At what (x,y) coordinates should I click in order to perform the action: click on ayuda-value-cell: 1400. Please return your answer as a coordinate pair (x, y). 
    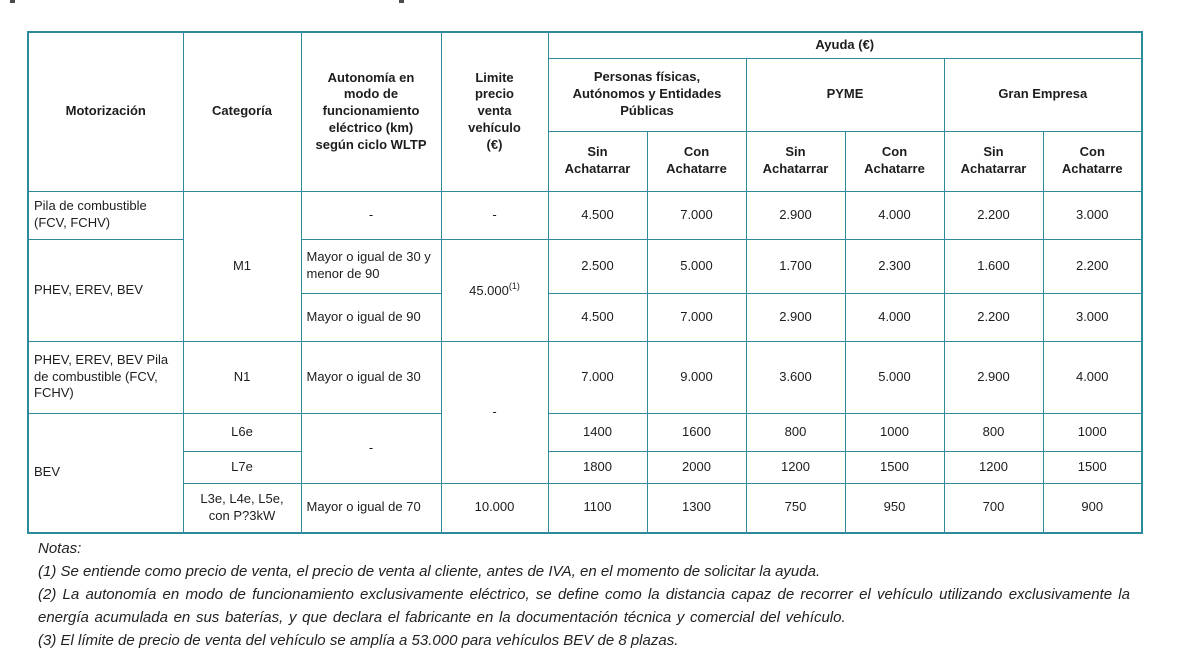
    Looking at the image, I should click on (597, 432).